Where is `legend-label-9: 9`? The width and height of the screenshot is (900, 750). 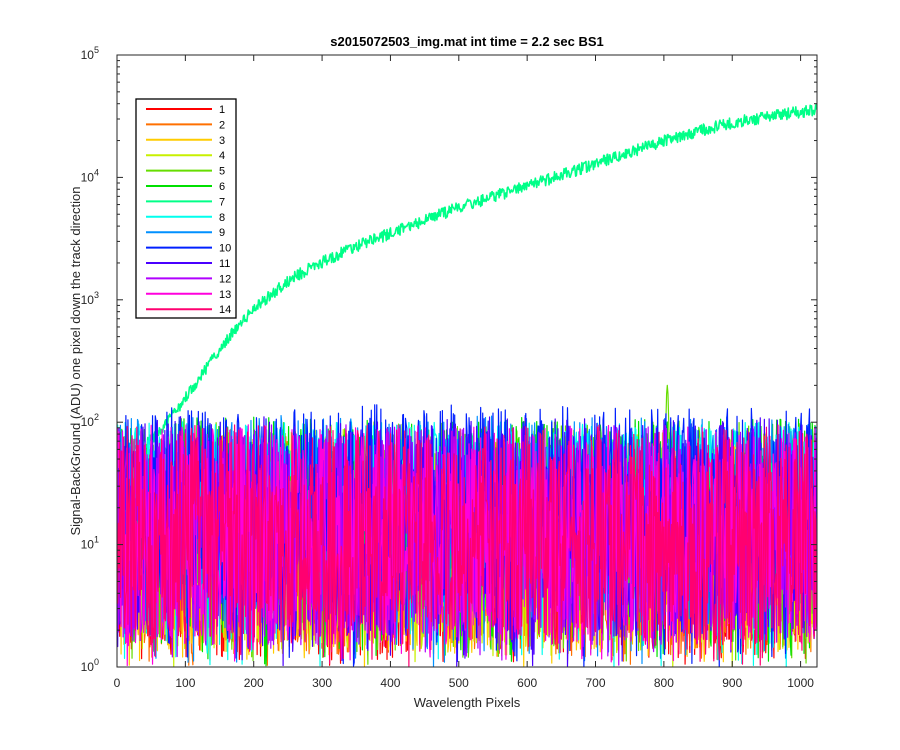
legend-label-9: 9 is located at coordinates (222, 233).